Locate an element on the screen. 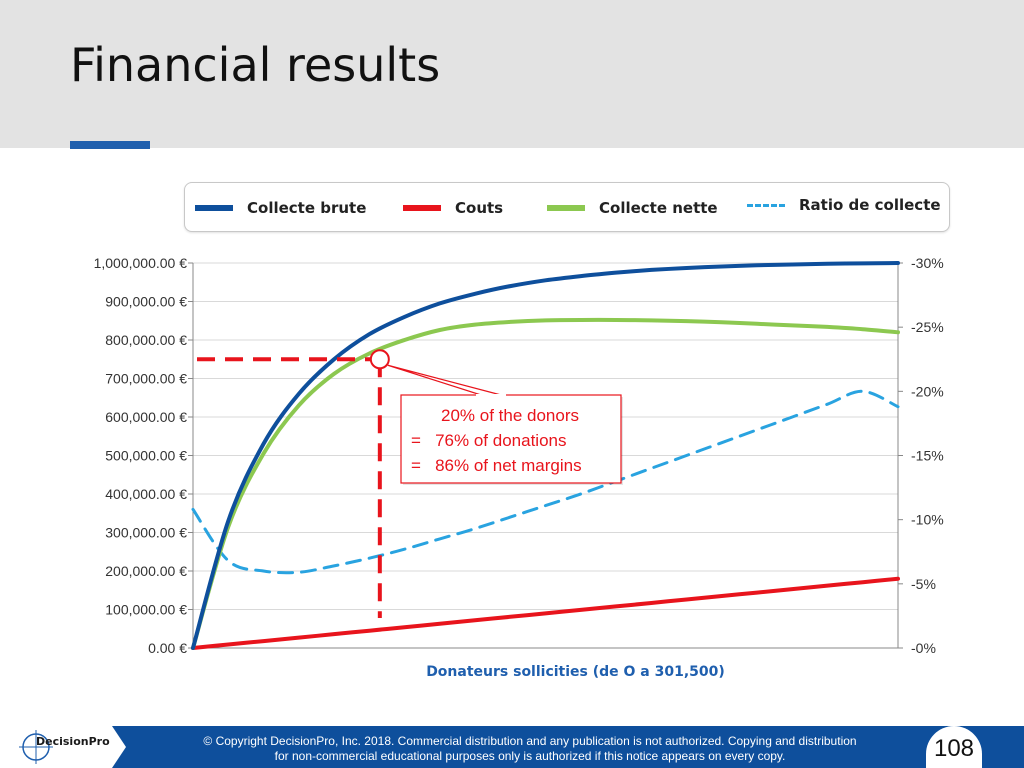 This screenshot has height=768, width=1024. callout-pointer-join is located at coordinates (491, 395).